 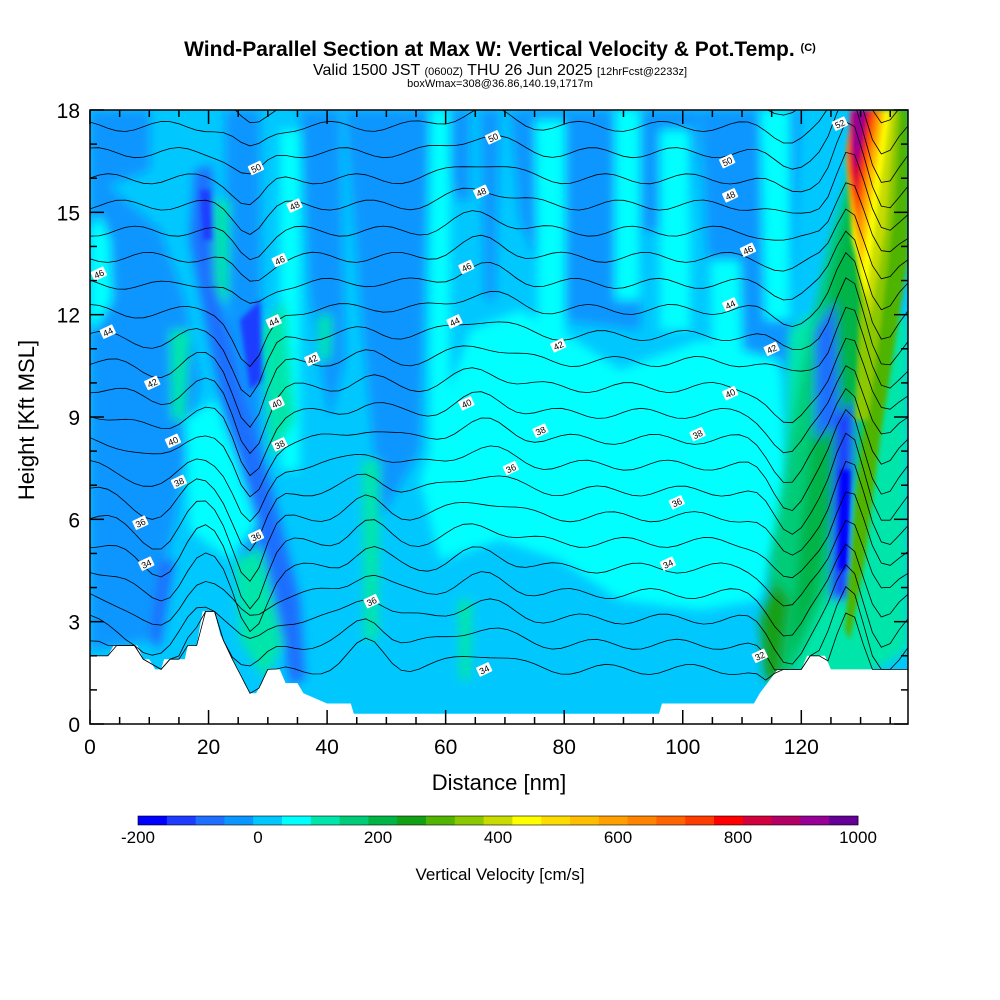 I want to click on colorbar-tick-label: 600, so click(x=618, y=837).